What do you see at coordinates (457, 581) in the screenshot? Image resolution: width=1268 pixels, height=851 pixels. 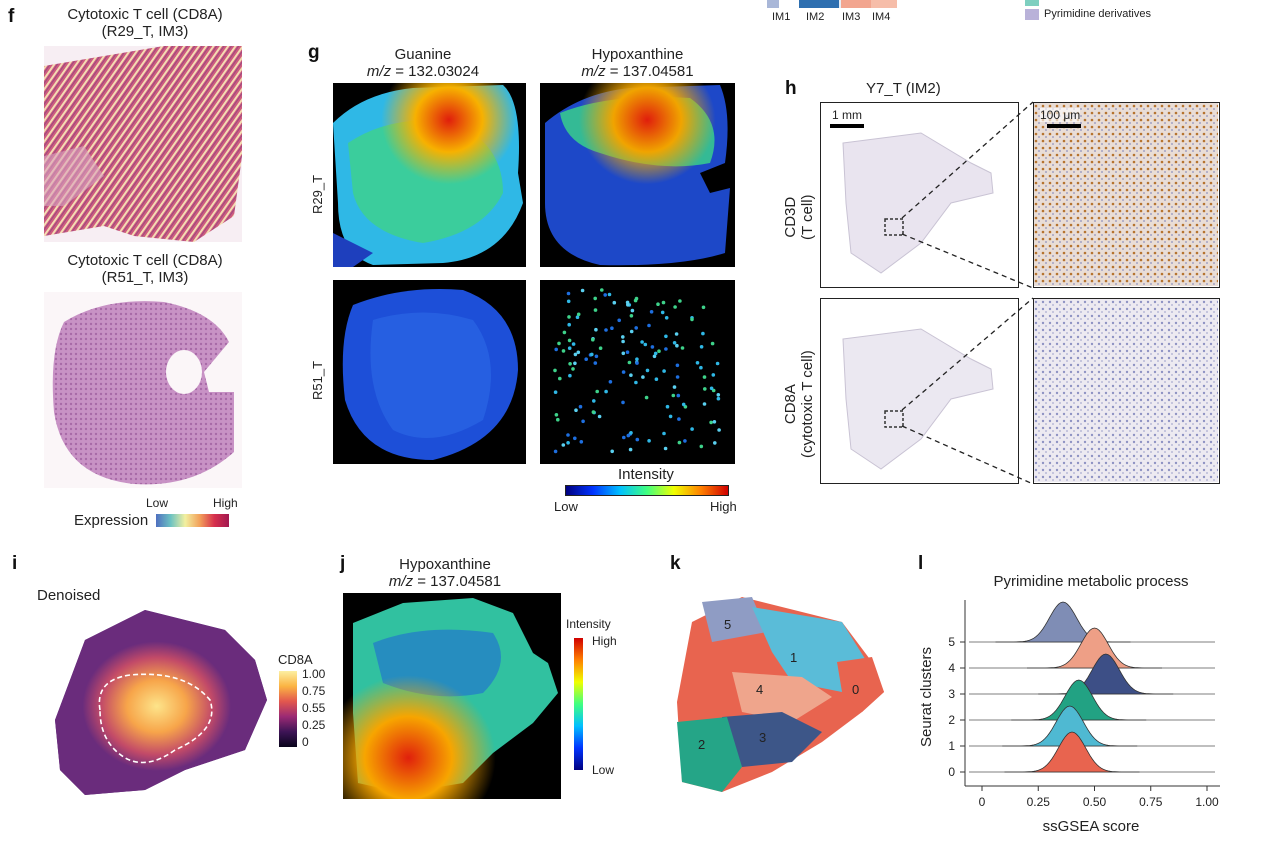 I see `j-mz-value: = 137.04581` at bounding box center [457, 581].